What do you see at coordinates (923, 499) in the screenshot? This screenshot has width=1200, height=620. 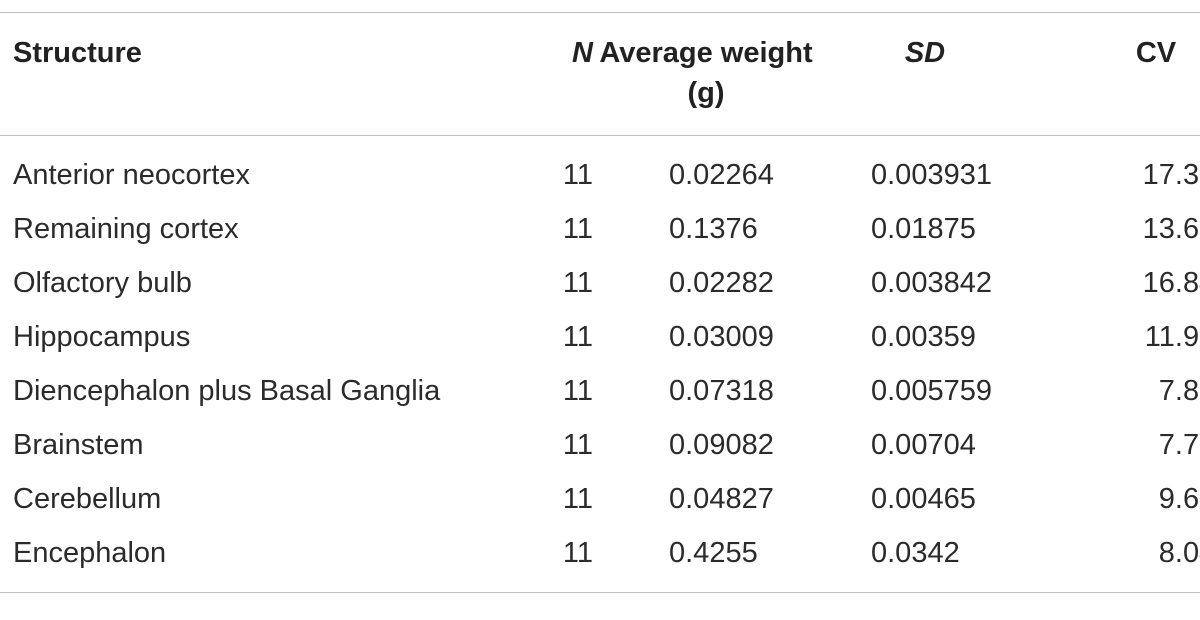 I see `cell-sd: 0.00465` at bounding box center [923, 499].